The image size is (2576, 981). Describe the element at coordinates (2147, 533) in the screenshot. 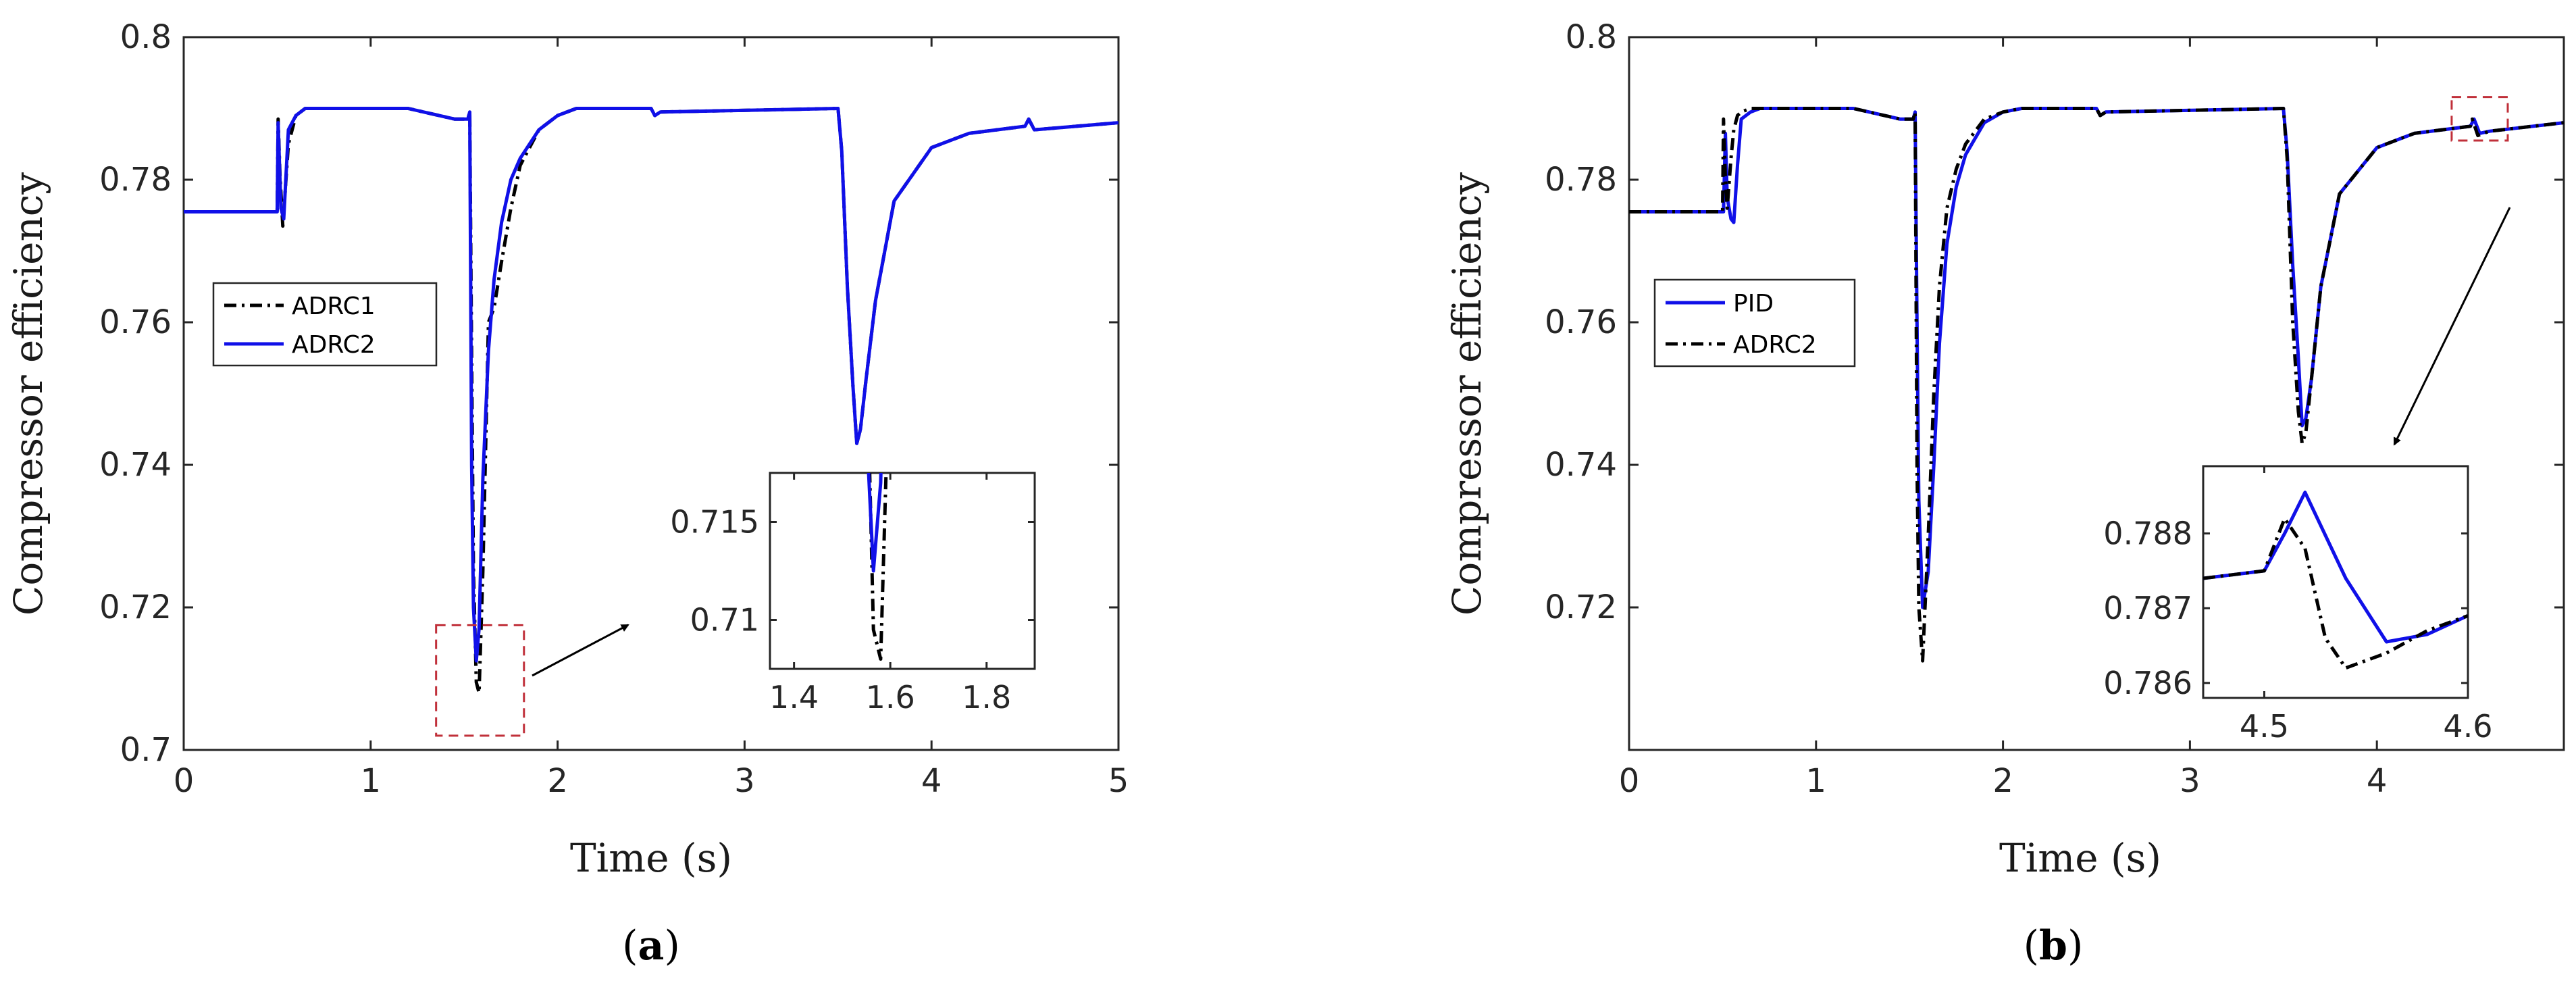

I see `y-tick-label: 0.788` at that location.